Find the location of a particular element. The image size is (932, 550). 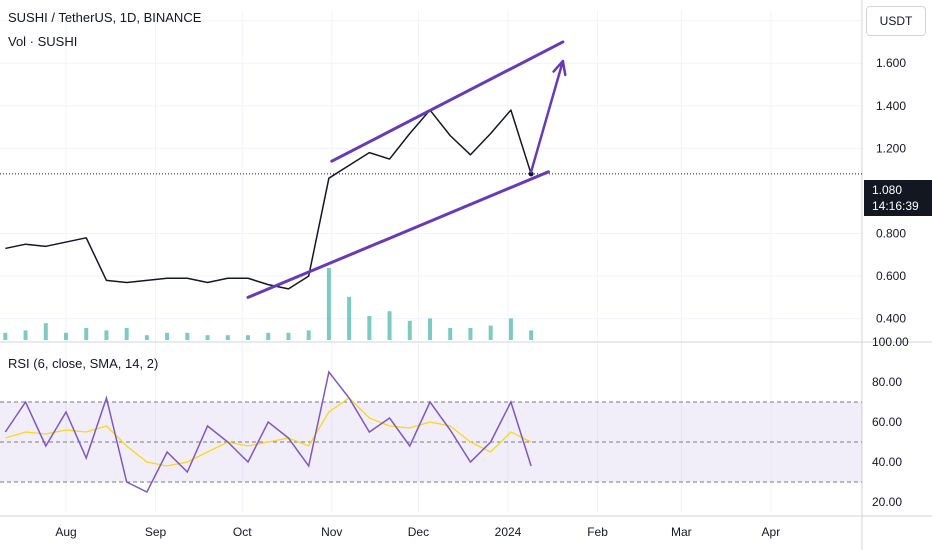

channel-lower-line is located at coordinates (398, 234).